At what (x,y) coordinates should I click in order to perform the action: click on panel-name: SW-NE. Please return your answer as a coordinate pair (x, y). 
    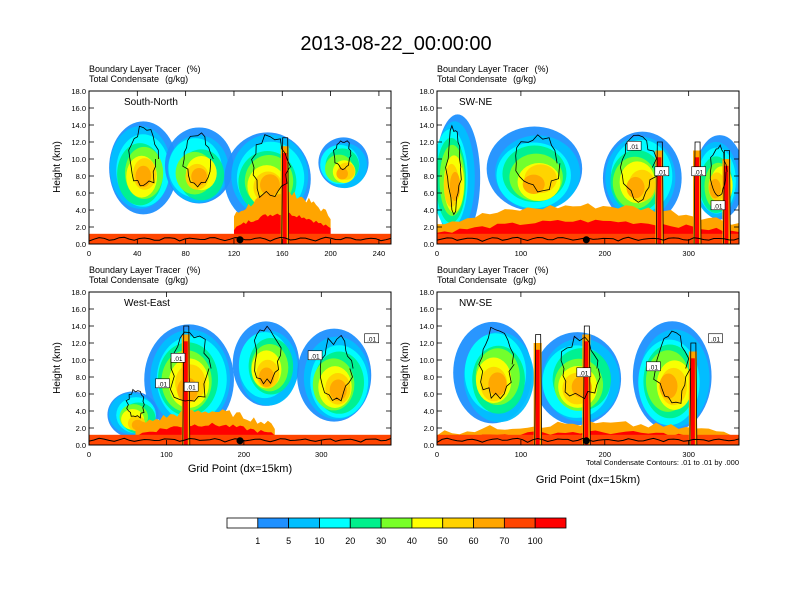
    Looking at the image, I should click on (475, 102).